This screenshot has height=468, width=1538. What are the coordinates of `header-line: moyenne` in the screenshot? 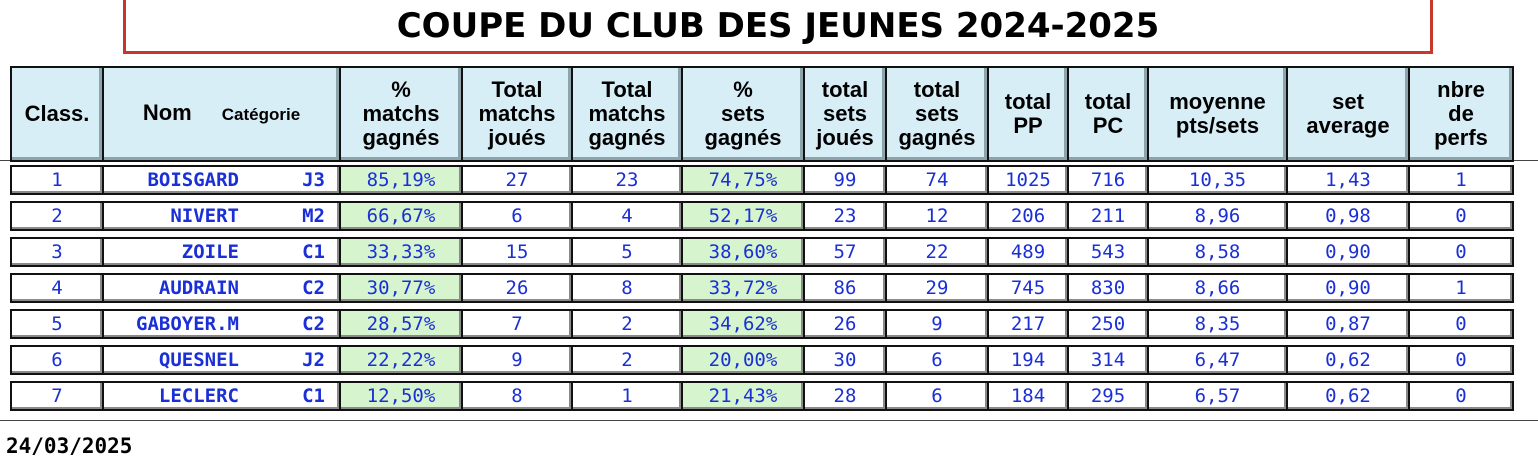 It's located at (1217, 101).